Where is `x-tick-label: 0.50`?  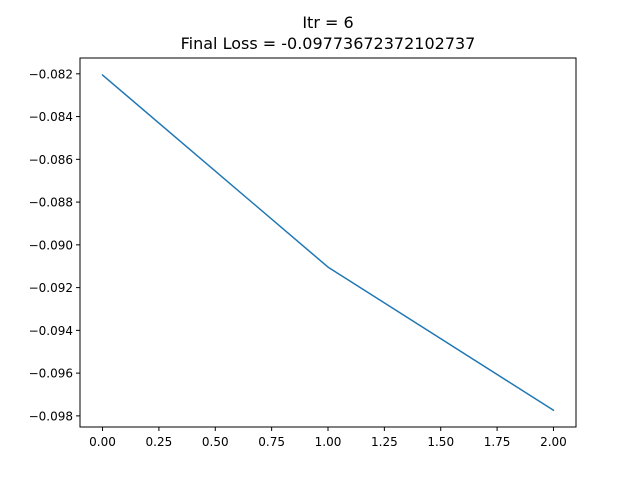
x-tick-label: 0.50 is located at coordinates (215, 442).